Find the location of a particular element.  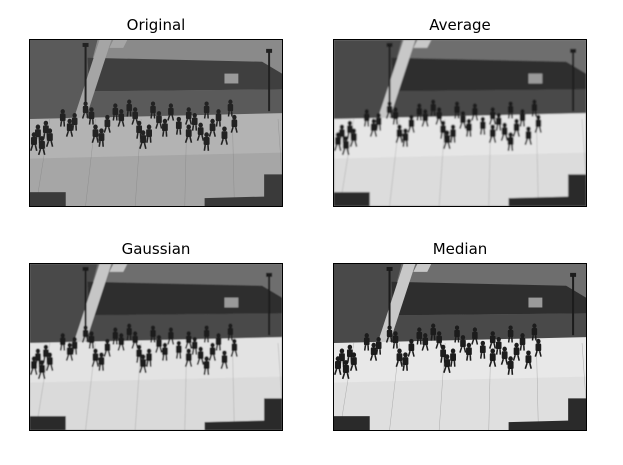

panel-image-gaussian is located at coordinates (156, 347).